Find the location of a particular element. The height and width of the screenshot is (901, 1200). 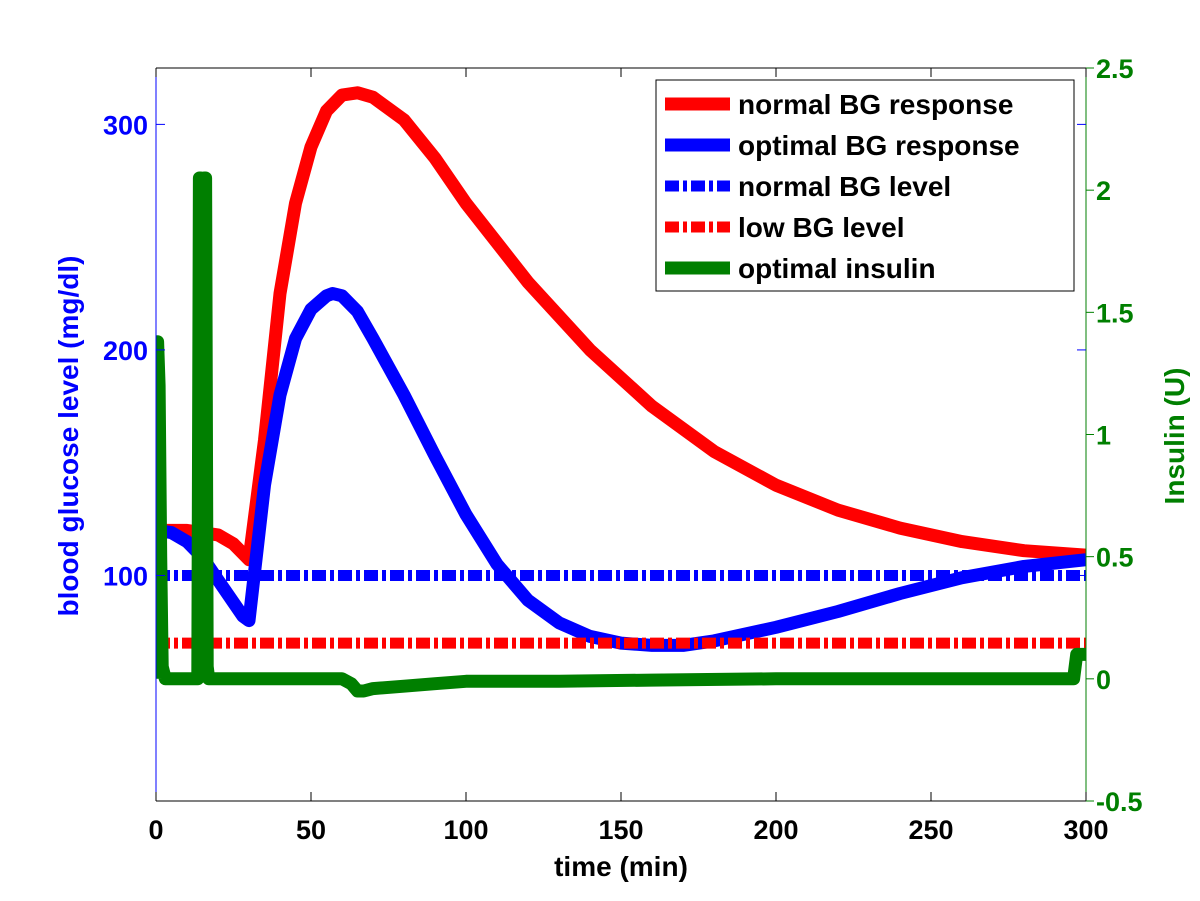

x-tick-label: 150 is located at coordinates (620, 830).